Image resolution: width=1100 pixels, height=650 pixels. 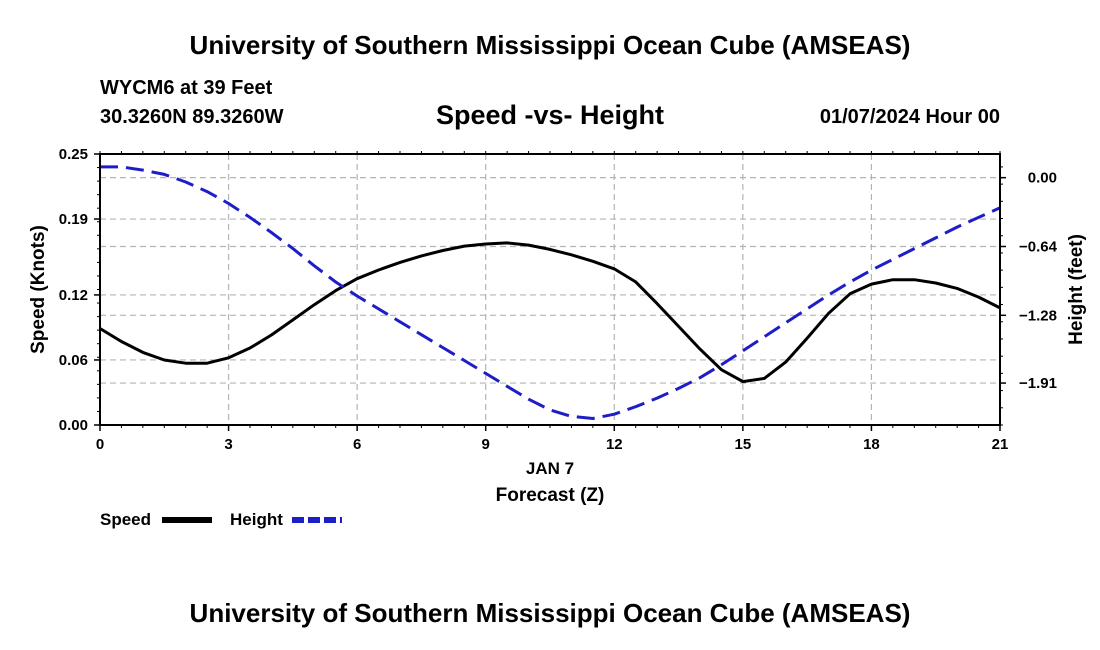 What do you see at coordinates (125, 519) in the screenshot?
I see `legend-label-speed: Speed` at bounding box center [125, 519].